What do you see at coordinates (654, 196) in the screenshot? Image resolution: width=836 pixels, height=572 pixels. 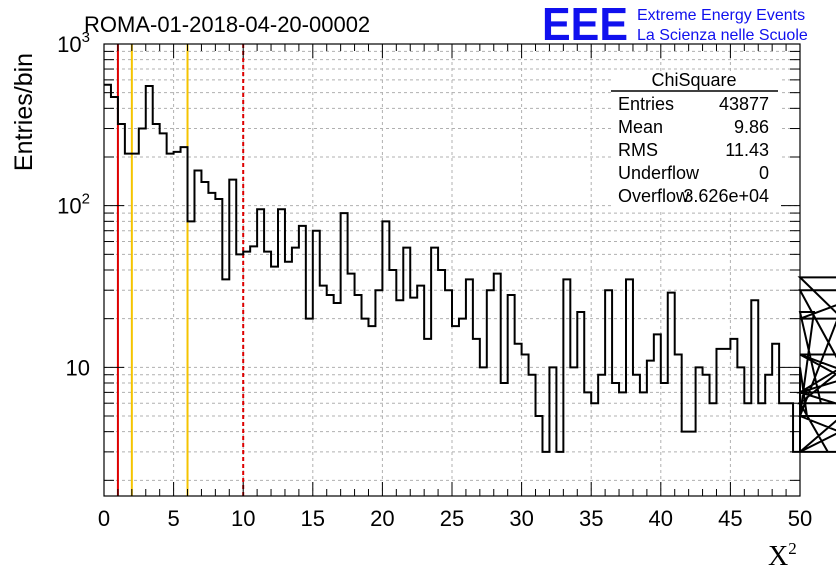 I see `stats-label-overflow: Overflow` at bounding box center [654, 196].